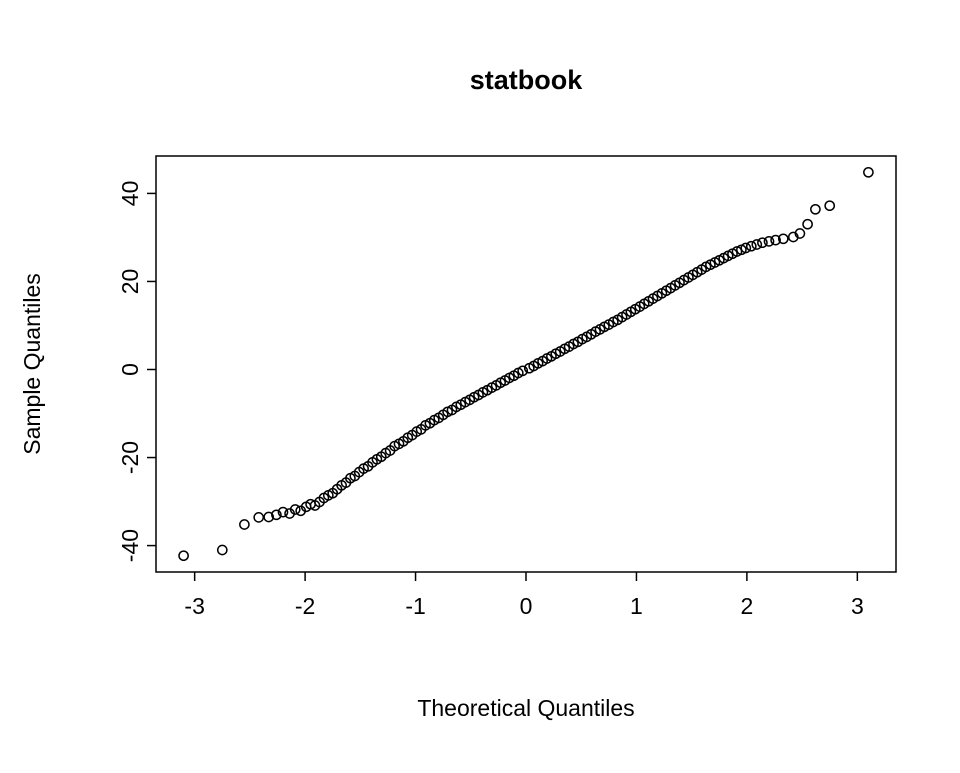 Image resolution: width=960 pixels, height=773 pixels. I want to click on x-tick-label: 3, so click(857, 606).